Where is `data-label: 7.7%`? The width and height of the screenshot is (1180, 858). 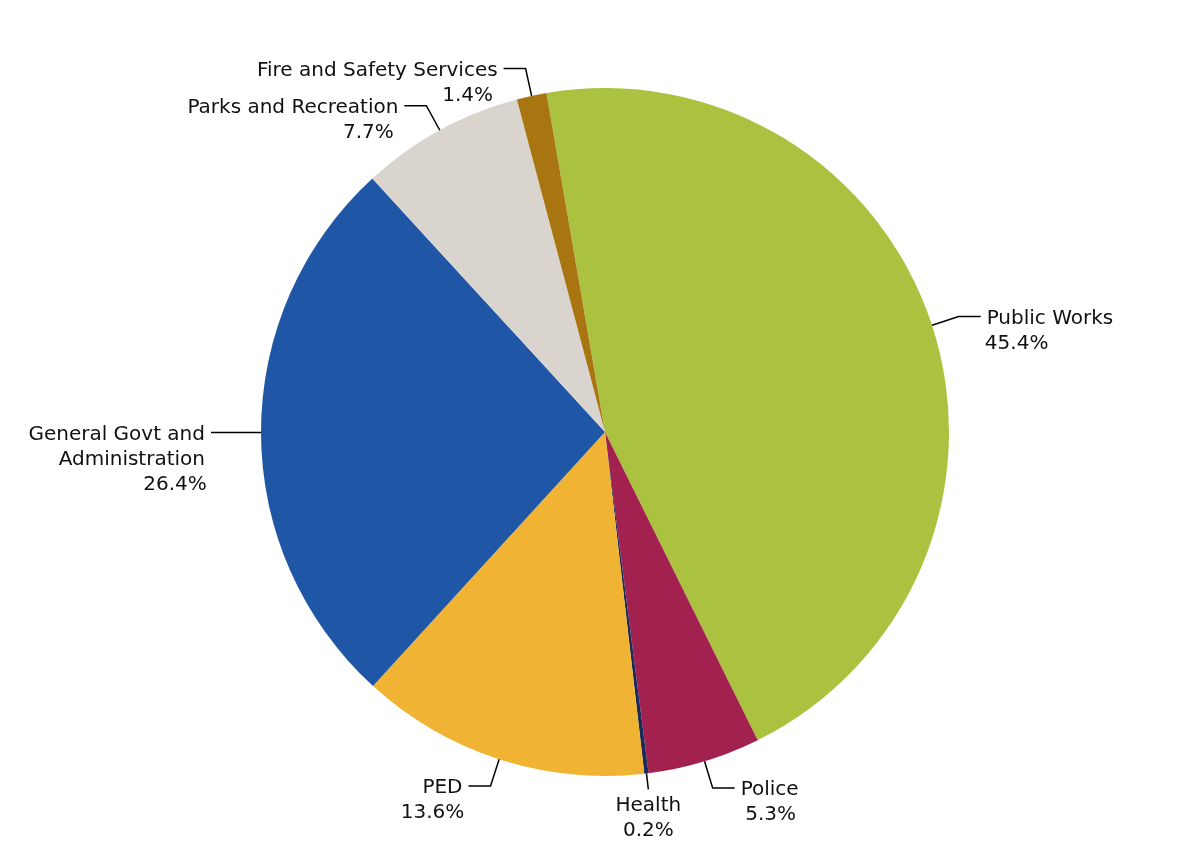
data-label: 7.7% is located at coordinates (368, 130).